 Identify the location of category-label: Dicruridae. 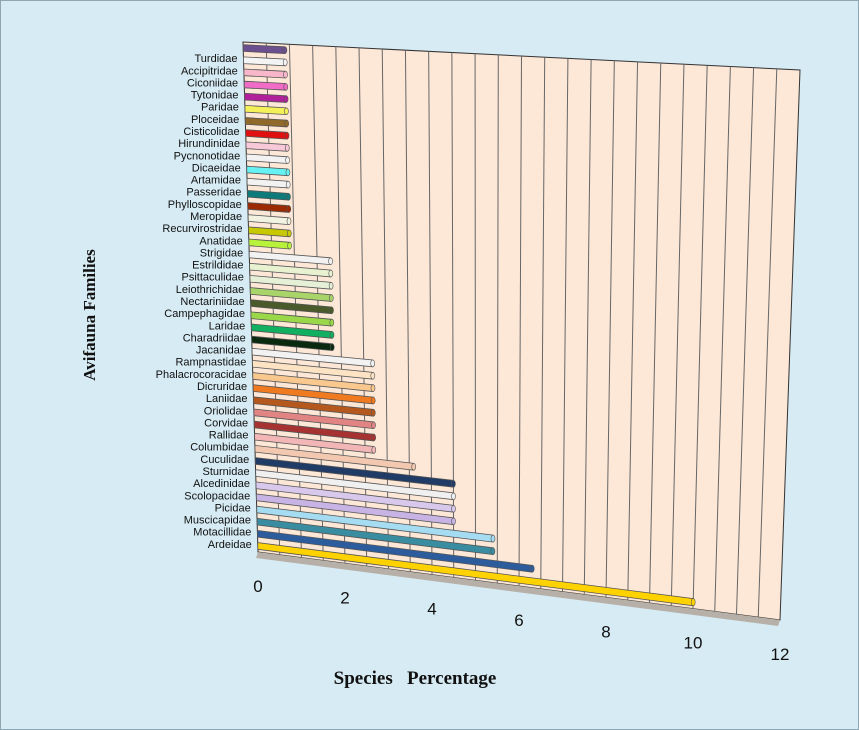
(222, 387).